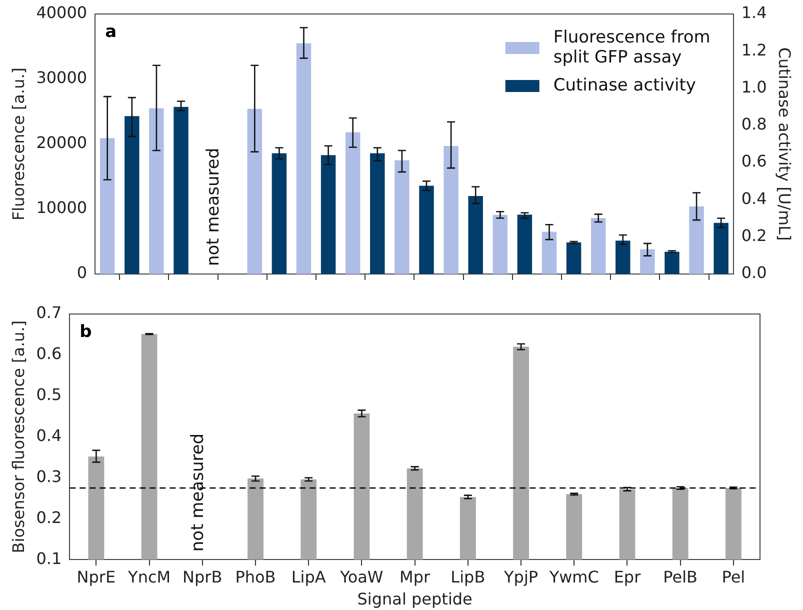 The width and height of the screenshot is (803, 610). I want to click on text: a, so click(111, 32).